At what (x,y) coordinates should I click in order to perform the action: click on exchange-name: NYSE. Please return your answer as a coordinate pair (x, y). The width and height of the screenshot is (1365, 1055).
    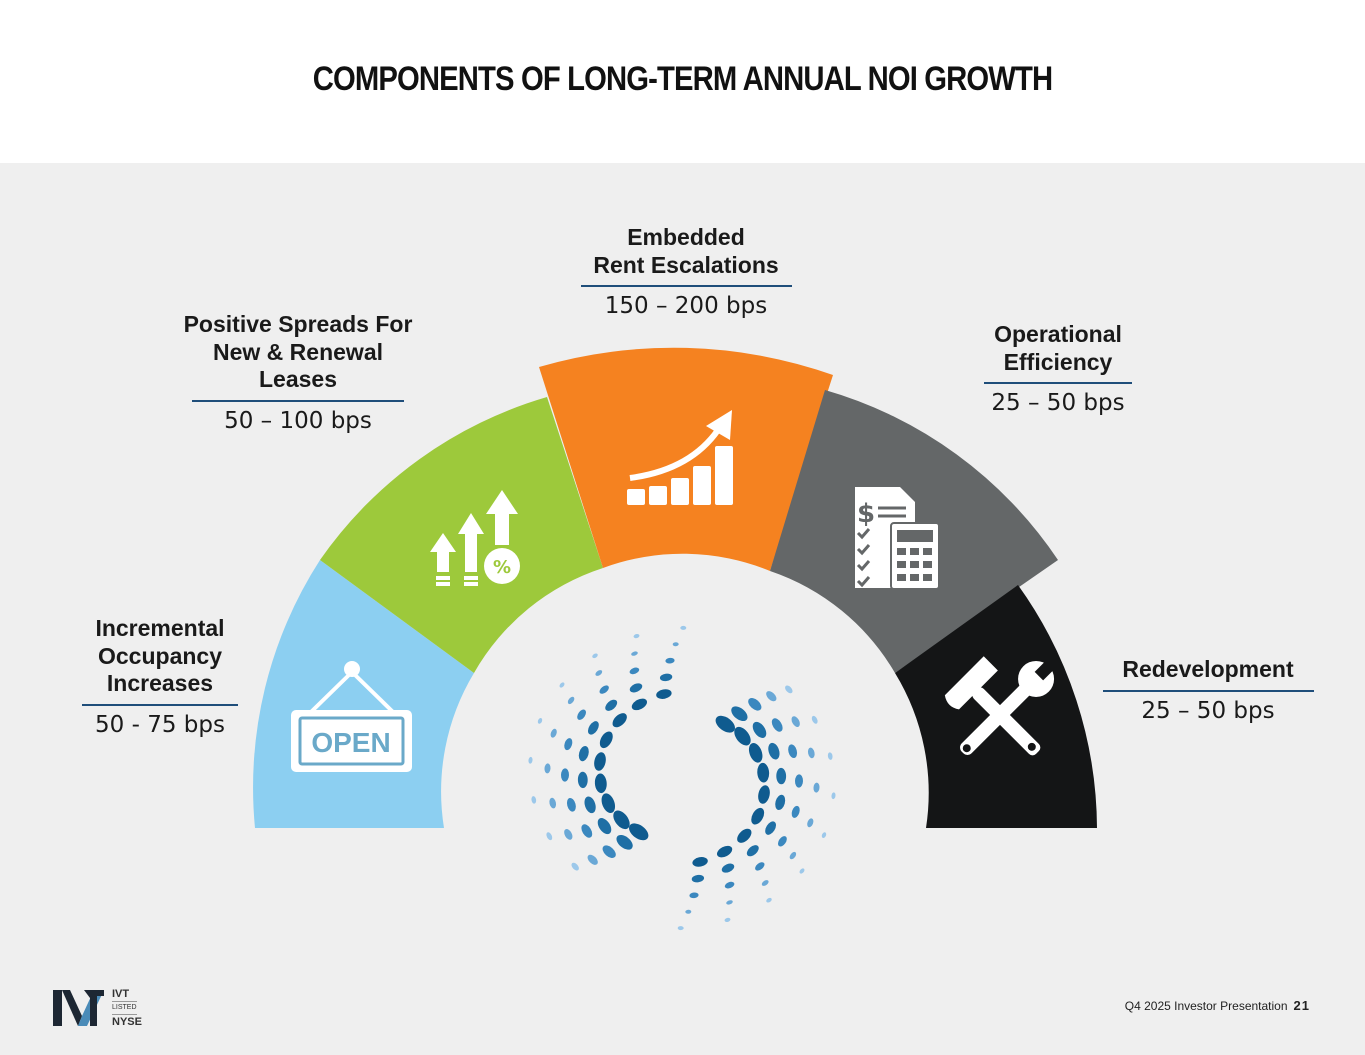
    Looking at the image, I should click on (127, 1022).